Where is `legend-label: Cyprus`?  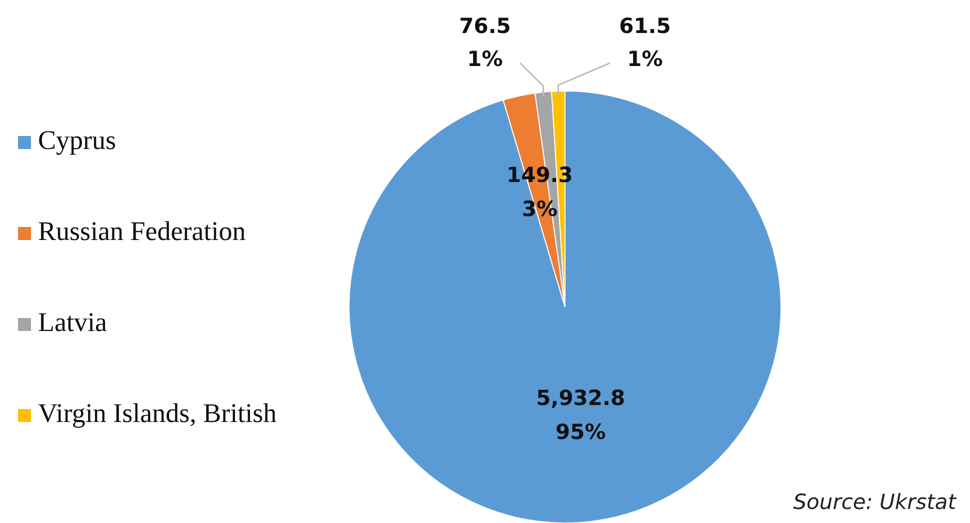
legend-label: Cyprus is located at coordinates (77, 140).